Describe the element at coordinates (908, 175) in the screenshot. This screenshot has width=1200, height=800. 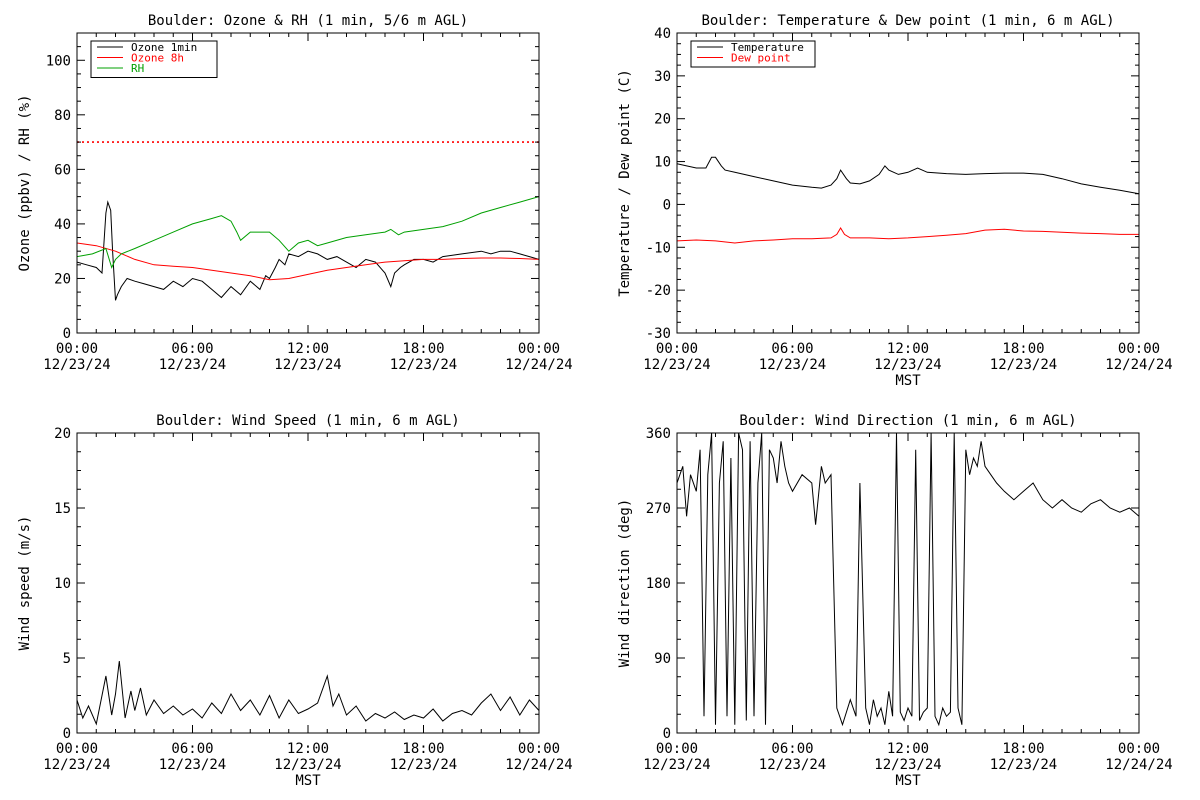
I see `series-line-temperature` at that location.